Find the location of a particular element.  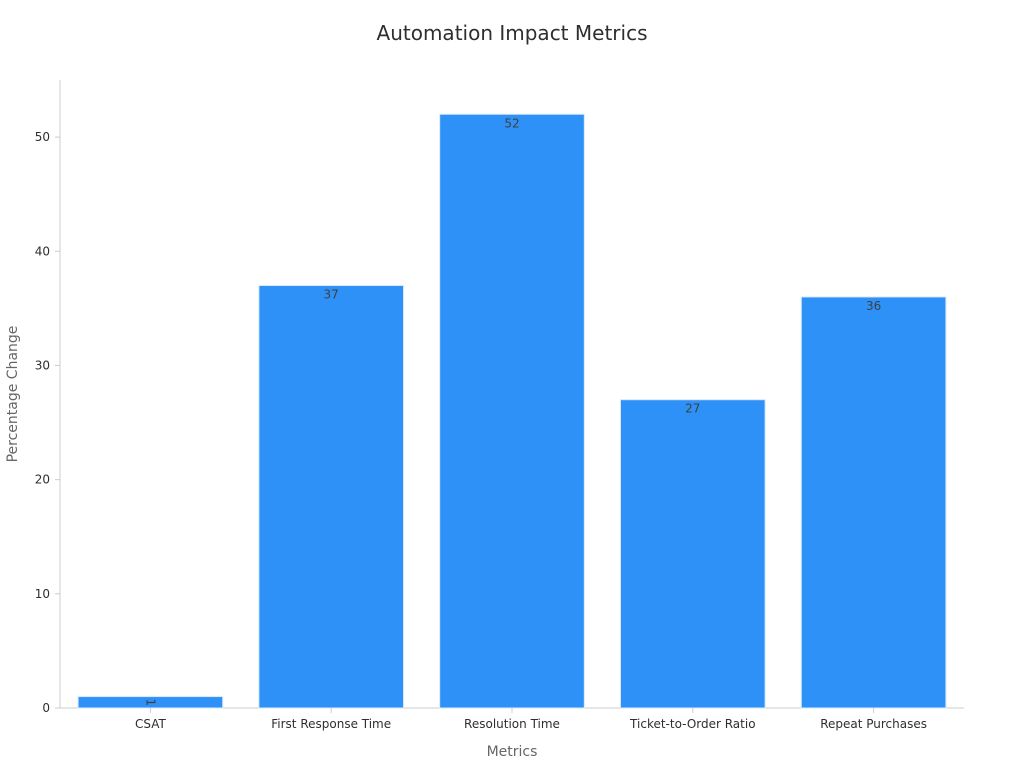

y-tick-label: 20 is located at coordinates (42, 480).